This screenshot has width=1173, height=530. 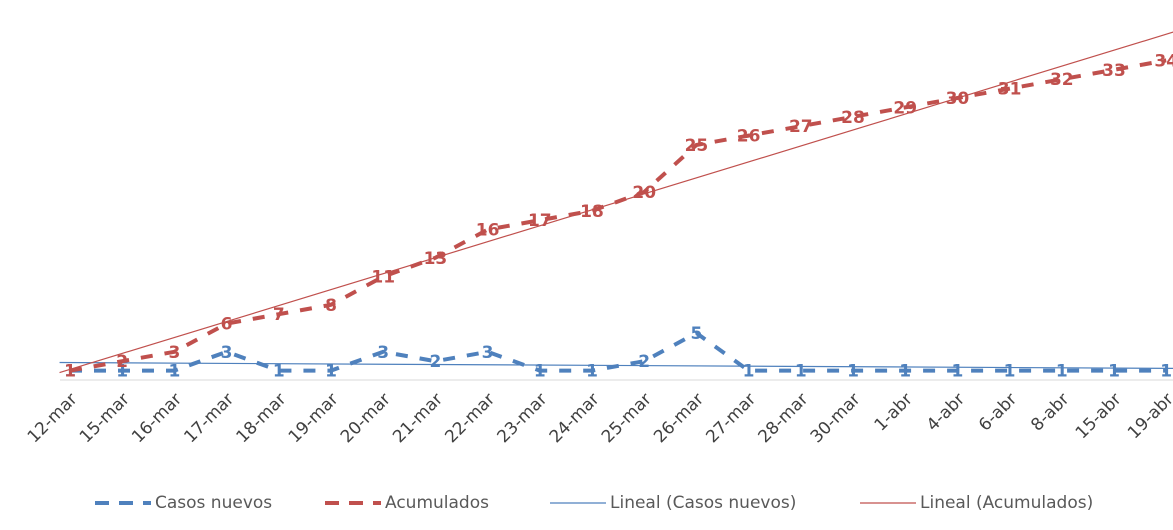 I want to click on data-label: 17, so click(x=540, y=221).